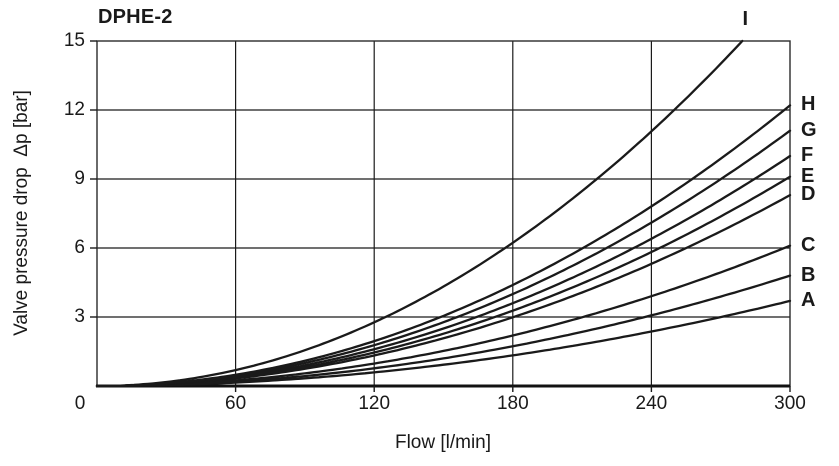  I want to click on origin-tick-label: 0, so click(80, 403).